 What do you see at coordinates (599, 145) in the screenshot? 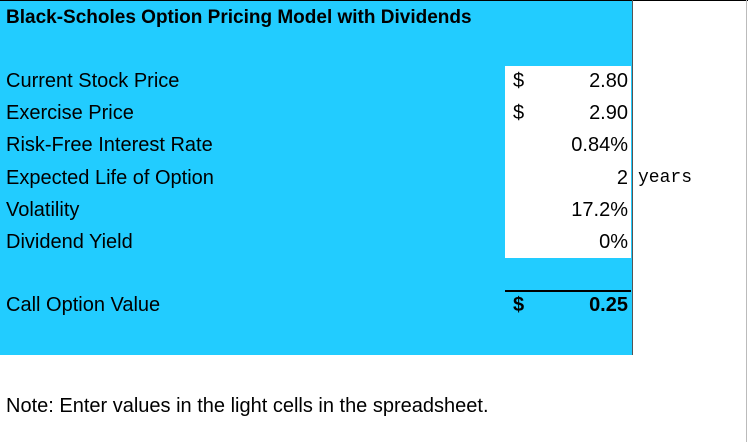
I see `row-value: 0.84%` at bounding box center [599, 145].